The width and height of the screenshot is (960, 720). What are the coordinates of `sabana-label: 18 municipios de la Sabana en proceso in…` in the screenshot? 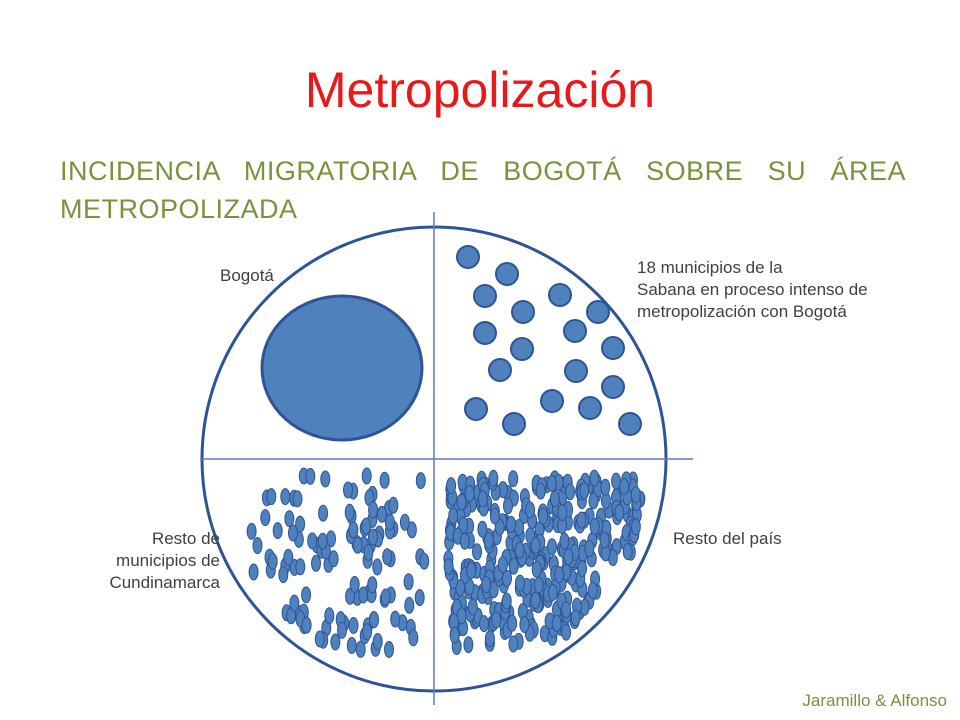 It's located at (792, 290).